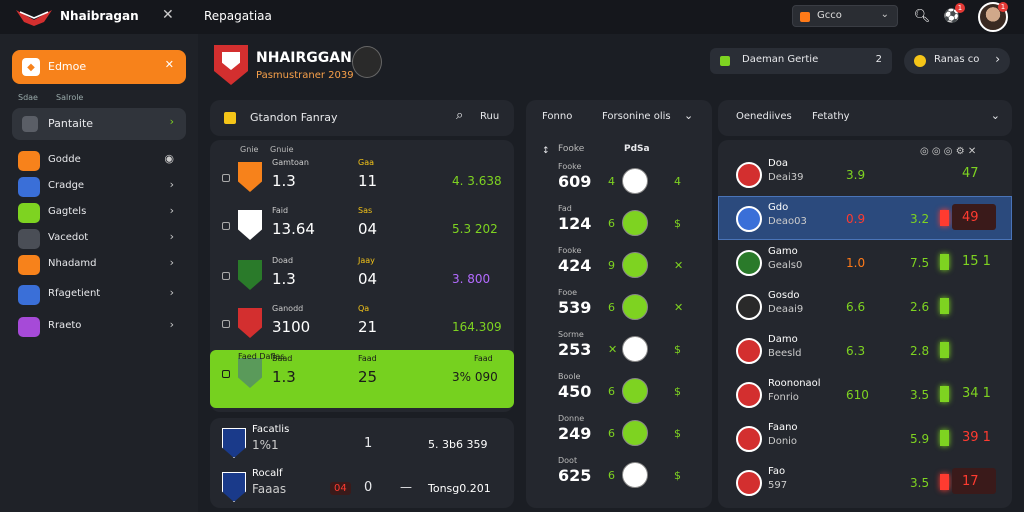 Image resolution: width=1024 pixels, height=512 pixels. Describe the element at coordinates (99, 67) in the screenshot. I see `sidebar-primary-button: ◆ Edmoe ✕` at that location.